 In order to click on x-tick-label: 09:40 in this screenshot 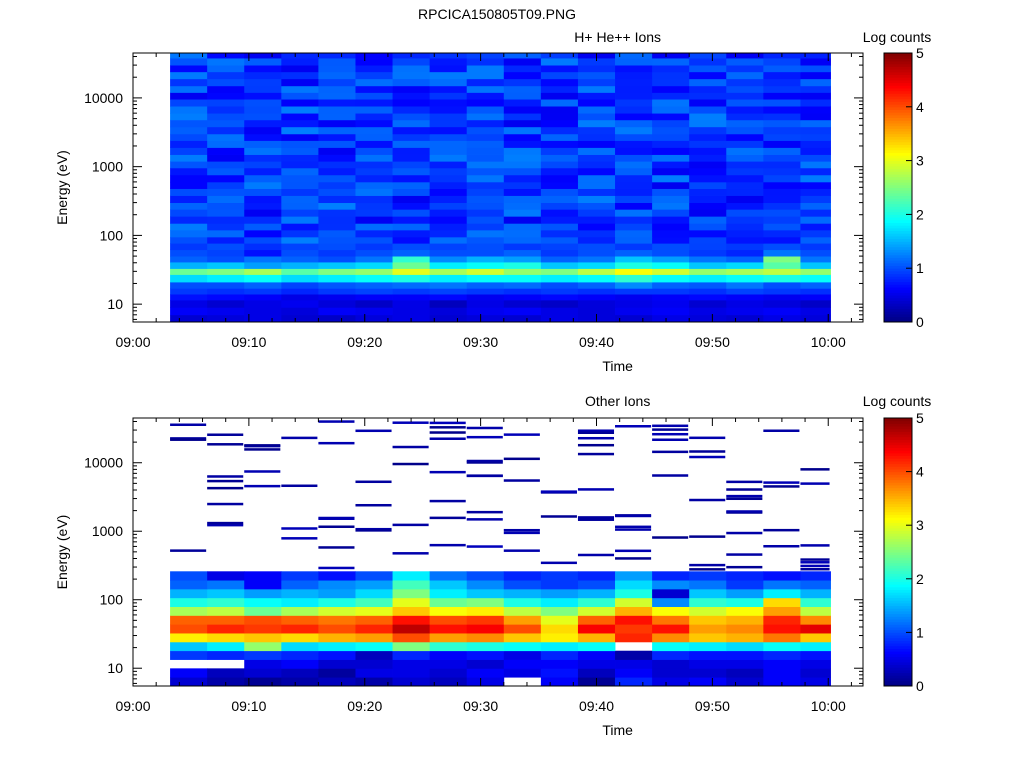, I will do `click(596, 342)`.